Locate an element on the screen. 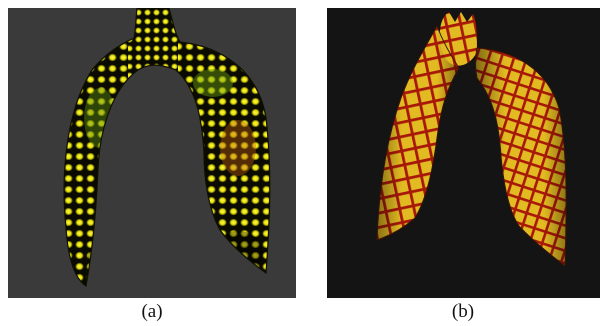 This screenshot has width=607, height=326. caption-a: (a) is located at coordinates (152, 311).